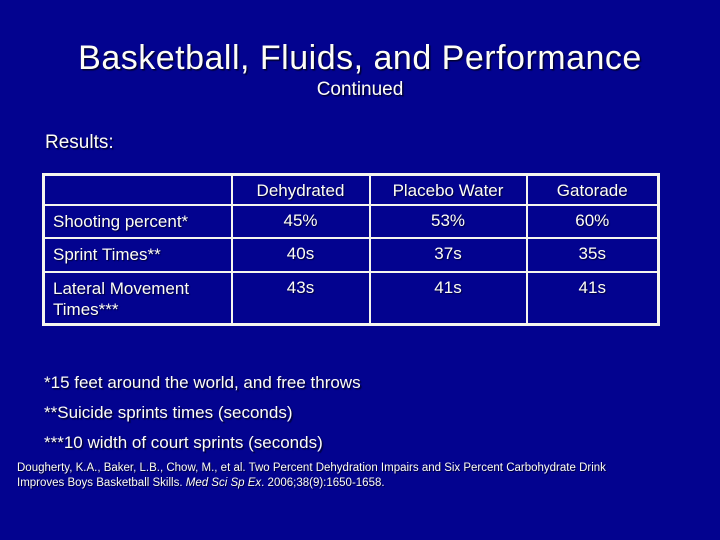 The image size is (720, 540). Describe the element at coordinates (223, 482) in the screenshot. I see `citation-journal-name: Med Sci Sp Ex` at that location.